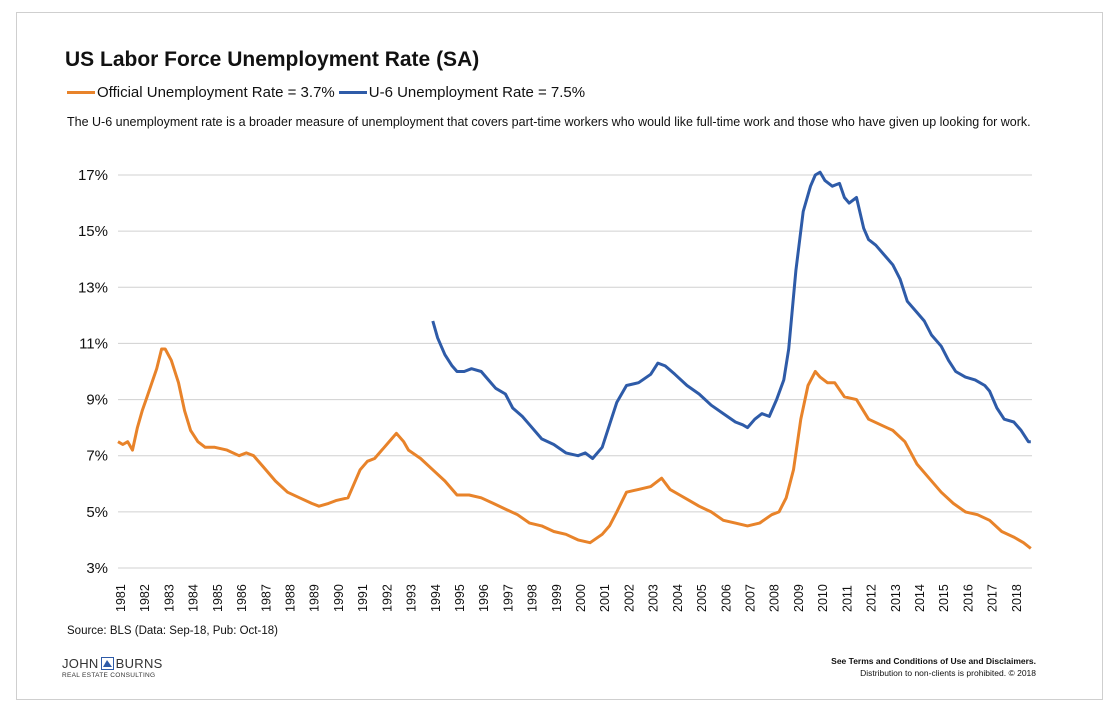  What do you see at coordinates (581, 598) in the screenshot?
I see `x-tick-label: 2000` at bounding box center [581, 598].